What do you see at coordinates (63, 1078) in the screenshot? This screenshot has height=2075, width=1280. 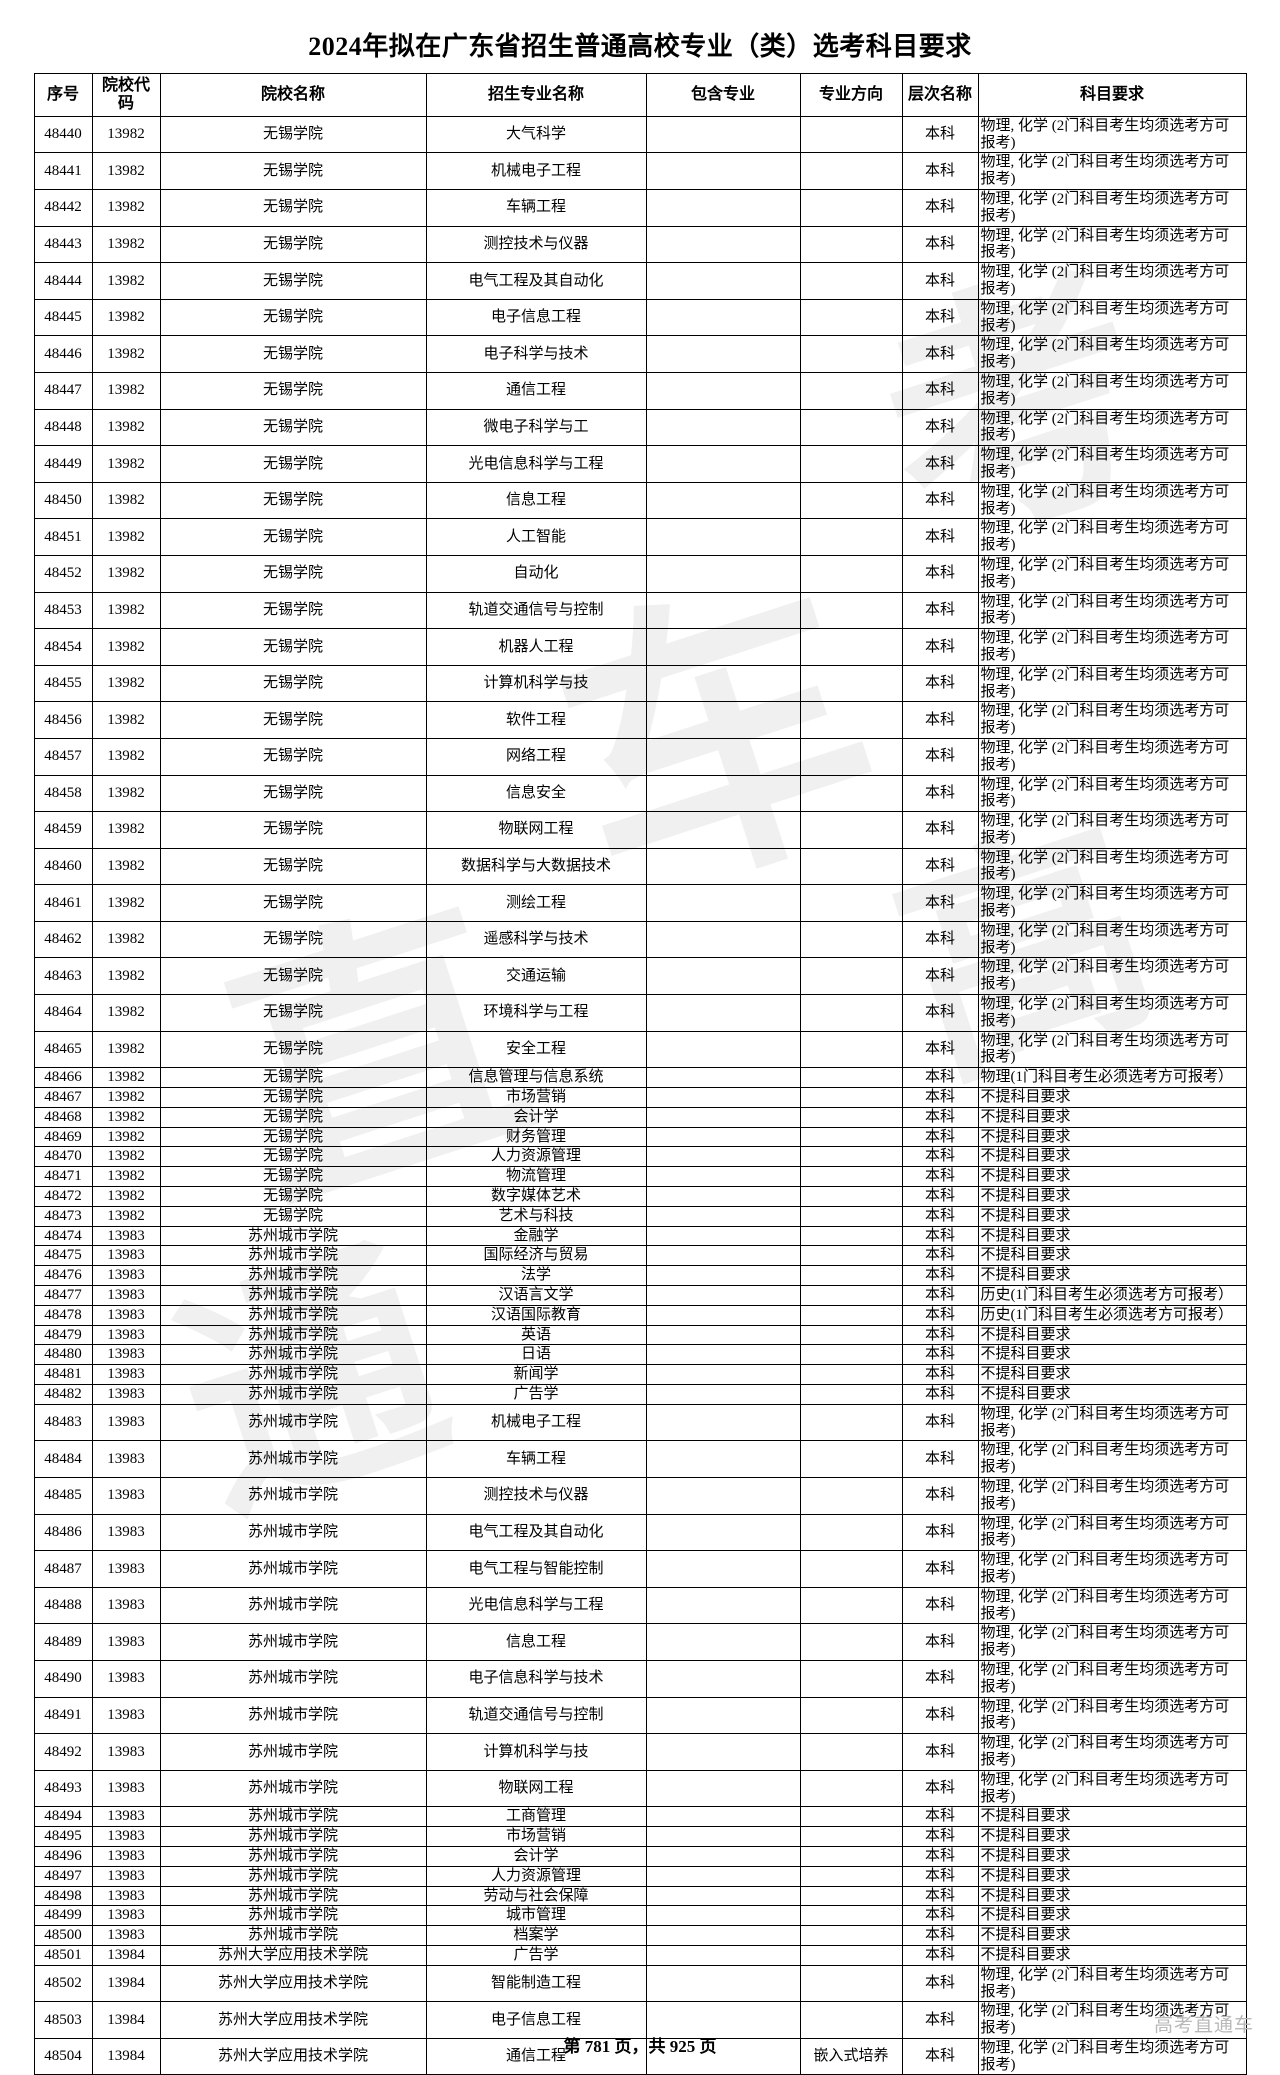 I see `cell-seq: 48466` at bounding box center [63, 1078].